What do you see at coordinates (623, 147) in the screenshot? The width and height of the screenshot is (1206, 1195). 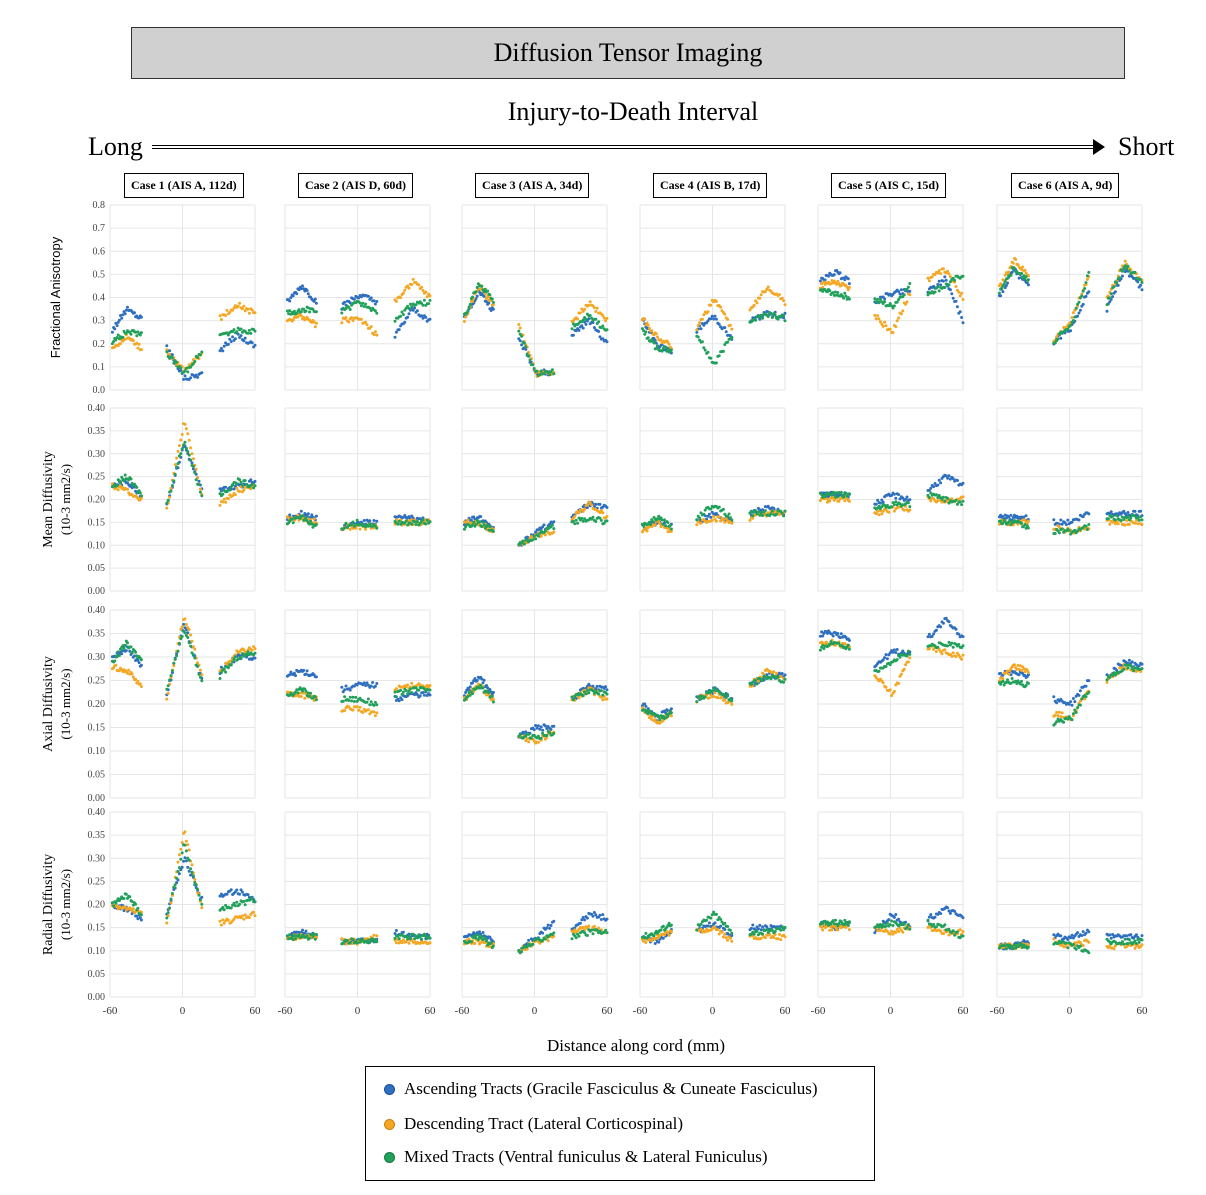 I see `time-arrow-line` at bounding box center [623, 147].